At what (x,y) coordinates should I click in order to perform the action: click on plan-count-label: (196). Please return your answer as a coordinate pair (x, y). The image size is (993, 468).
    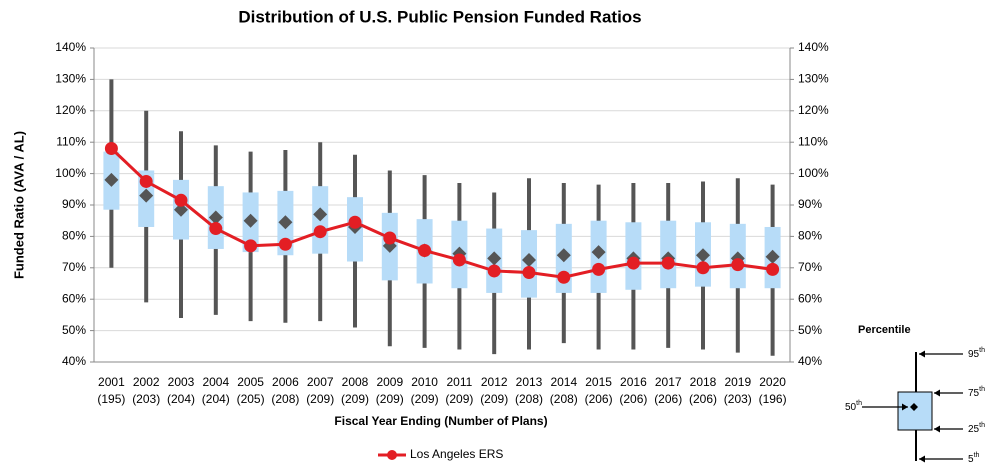
    Looking at the image, I should click on (773, 399).